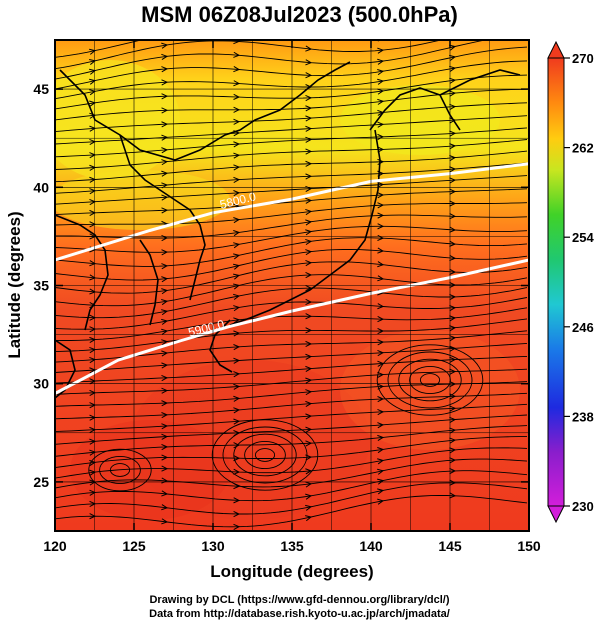  Describe the element at coordinates (41, 286) in the screenshot. I see `y-tick-label: 35` at that location.